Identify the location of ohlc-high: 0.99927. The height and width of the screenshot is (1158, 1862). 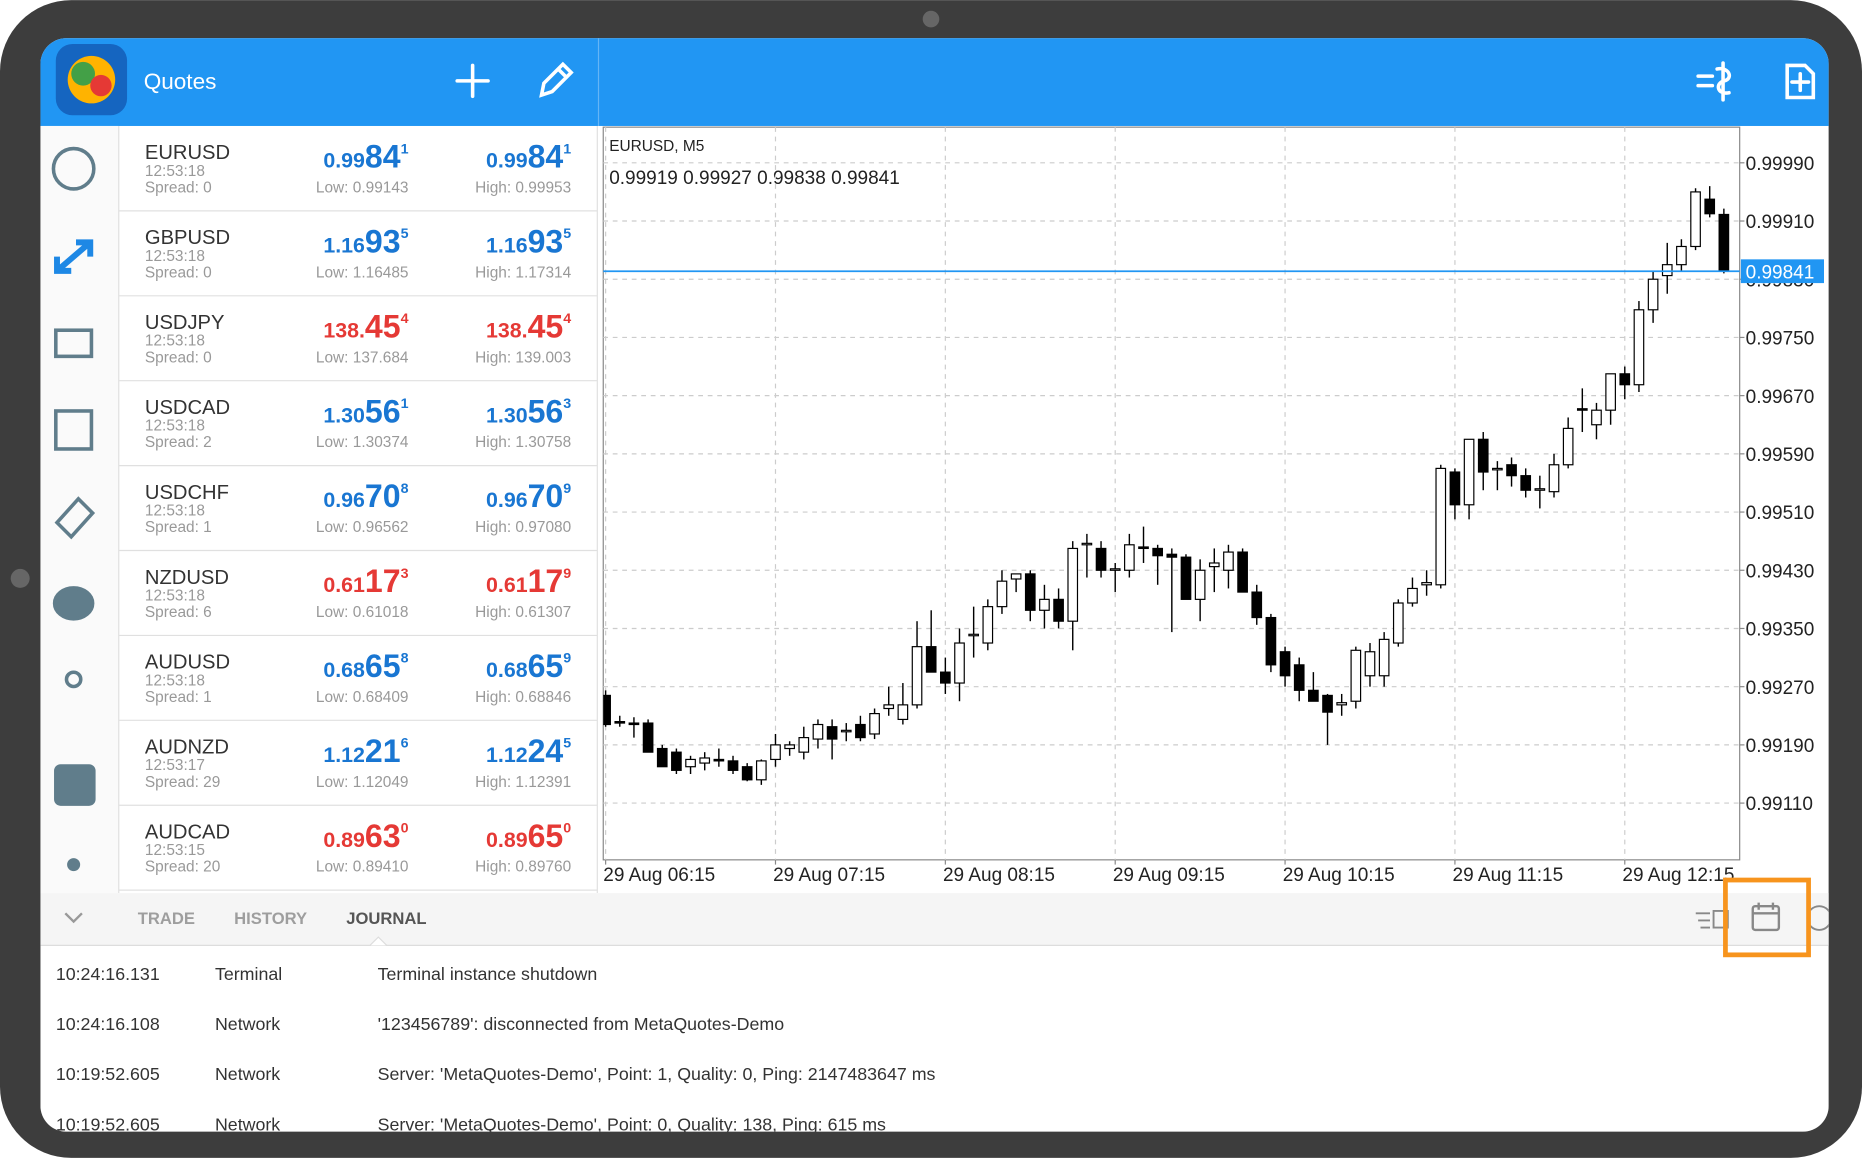
(717, 178).